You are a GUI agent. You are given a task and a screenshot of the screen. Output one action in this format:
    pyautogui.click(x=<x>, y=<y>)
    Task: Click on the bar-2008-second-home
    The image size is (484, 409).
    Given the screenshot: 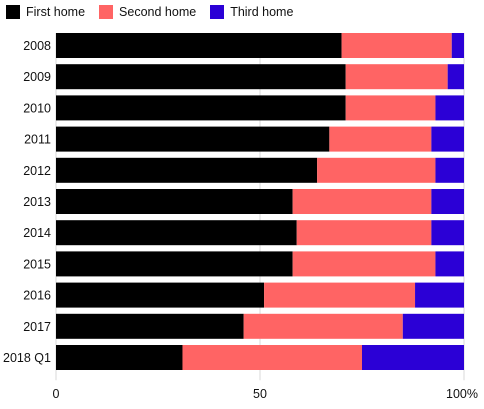 What is the action you would take?
    pyautogui.click(x=396, y=45)
    